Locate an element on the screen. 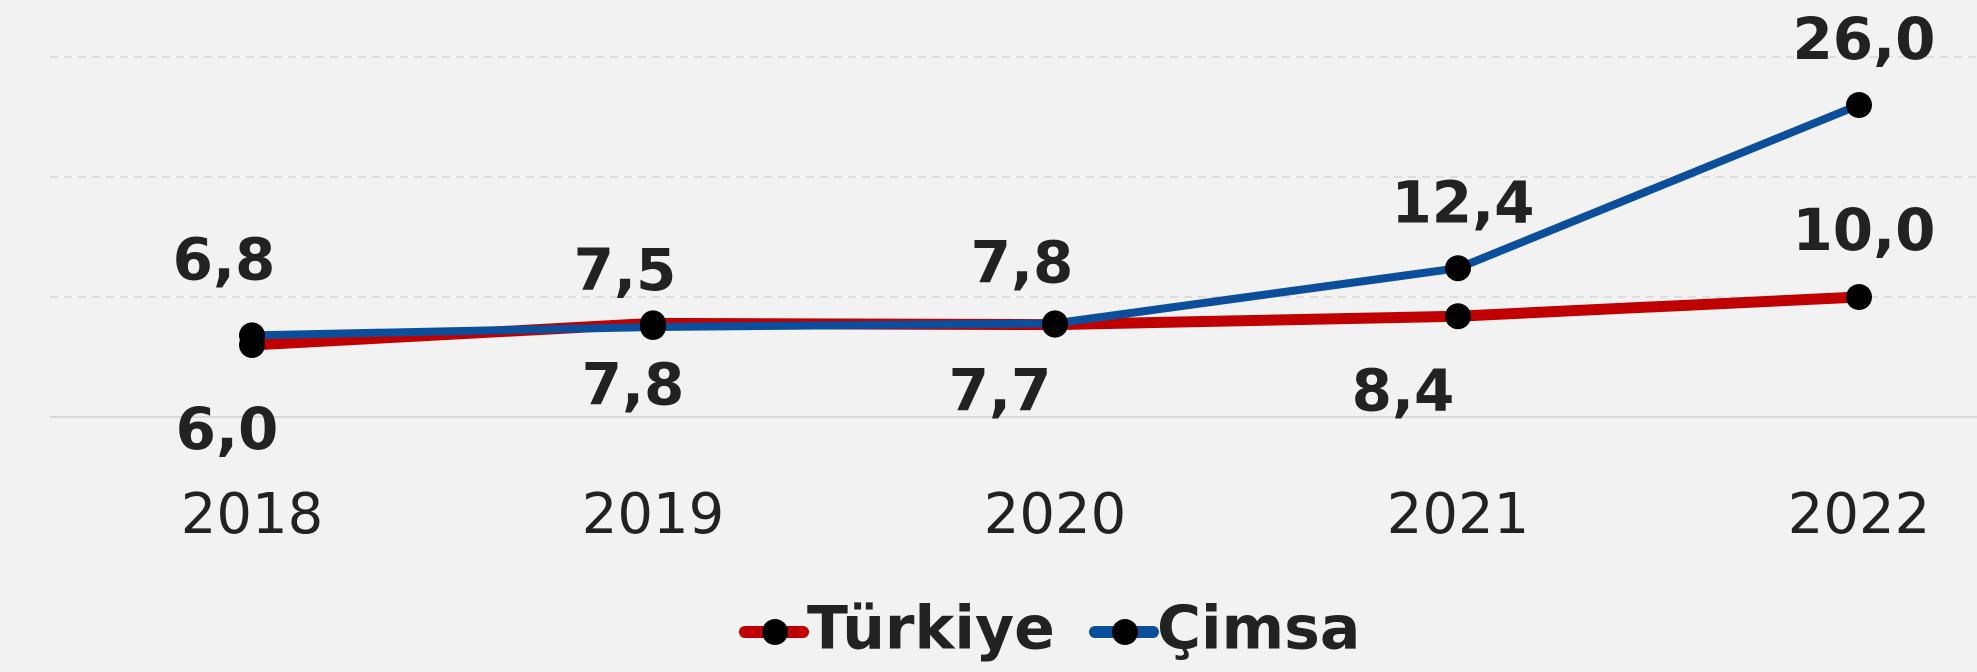  value-label: 6,8 is located at coordinates (224, 260).